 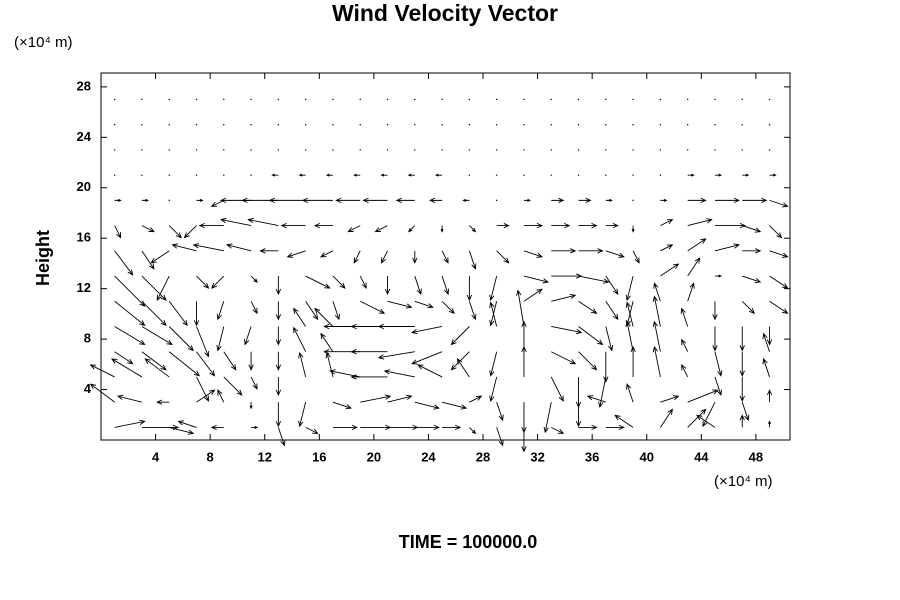 What do you see at coordinates (592, 456) in the screenshot?
I see `x-tick-label: 36` at bounding box center [592, 456].